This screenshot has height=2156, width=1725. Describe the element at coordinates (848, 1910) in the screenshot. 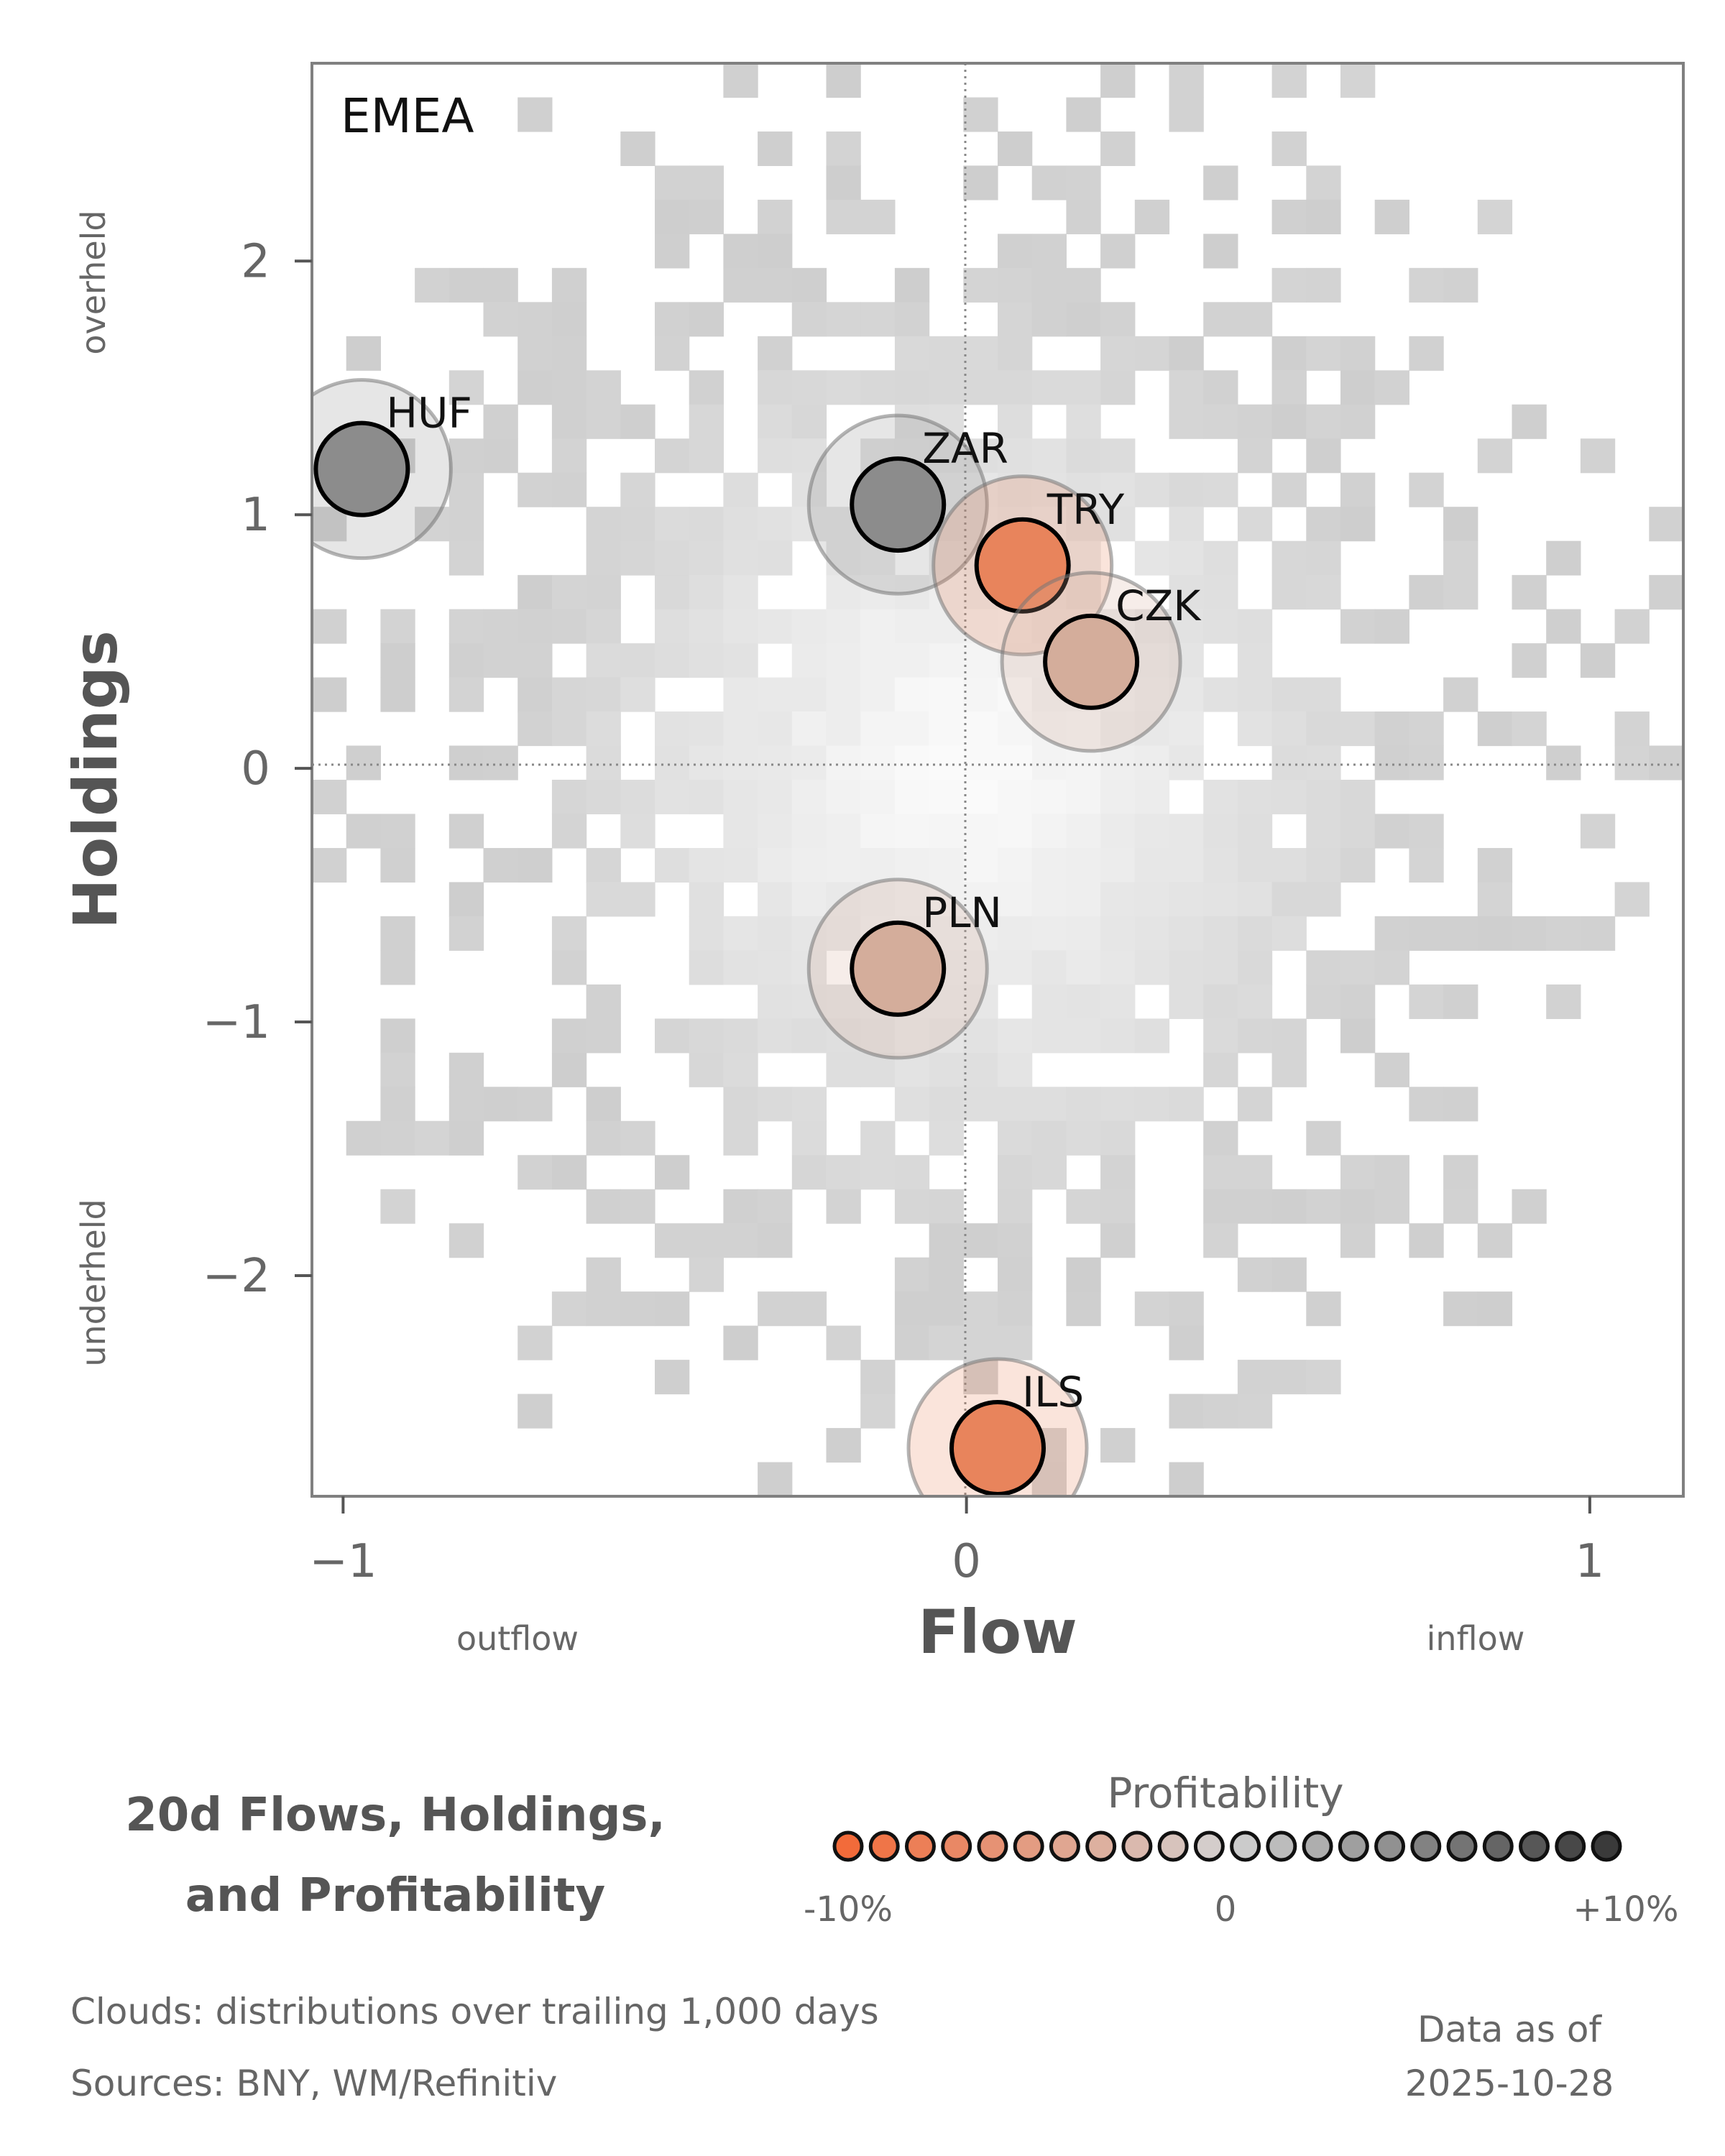

I see `colorbar-min-label: -10%` at that location.